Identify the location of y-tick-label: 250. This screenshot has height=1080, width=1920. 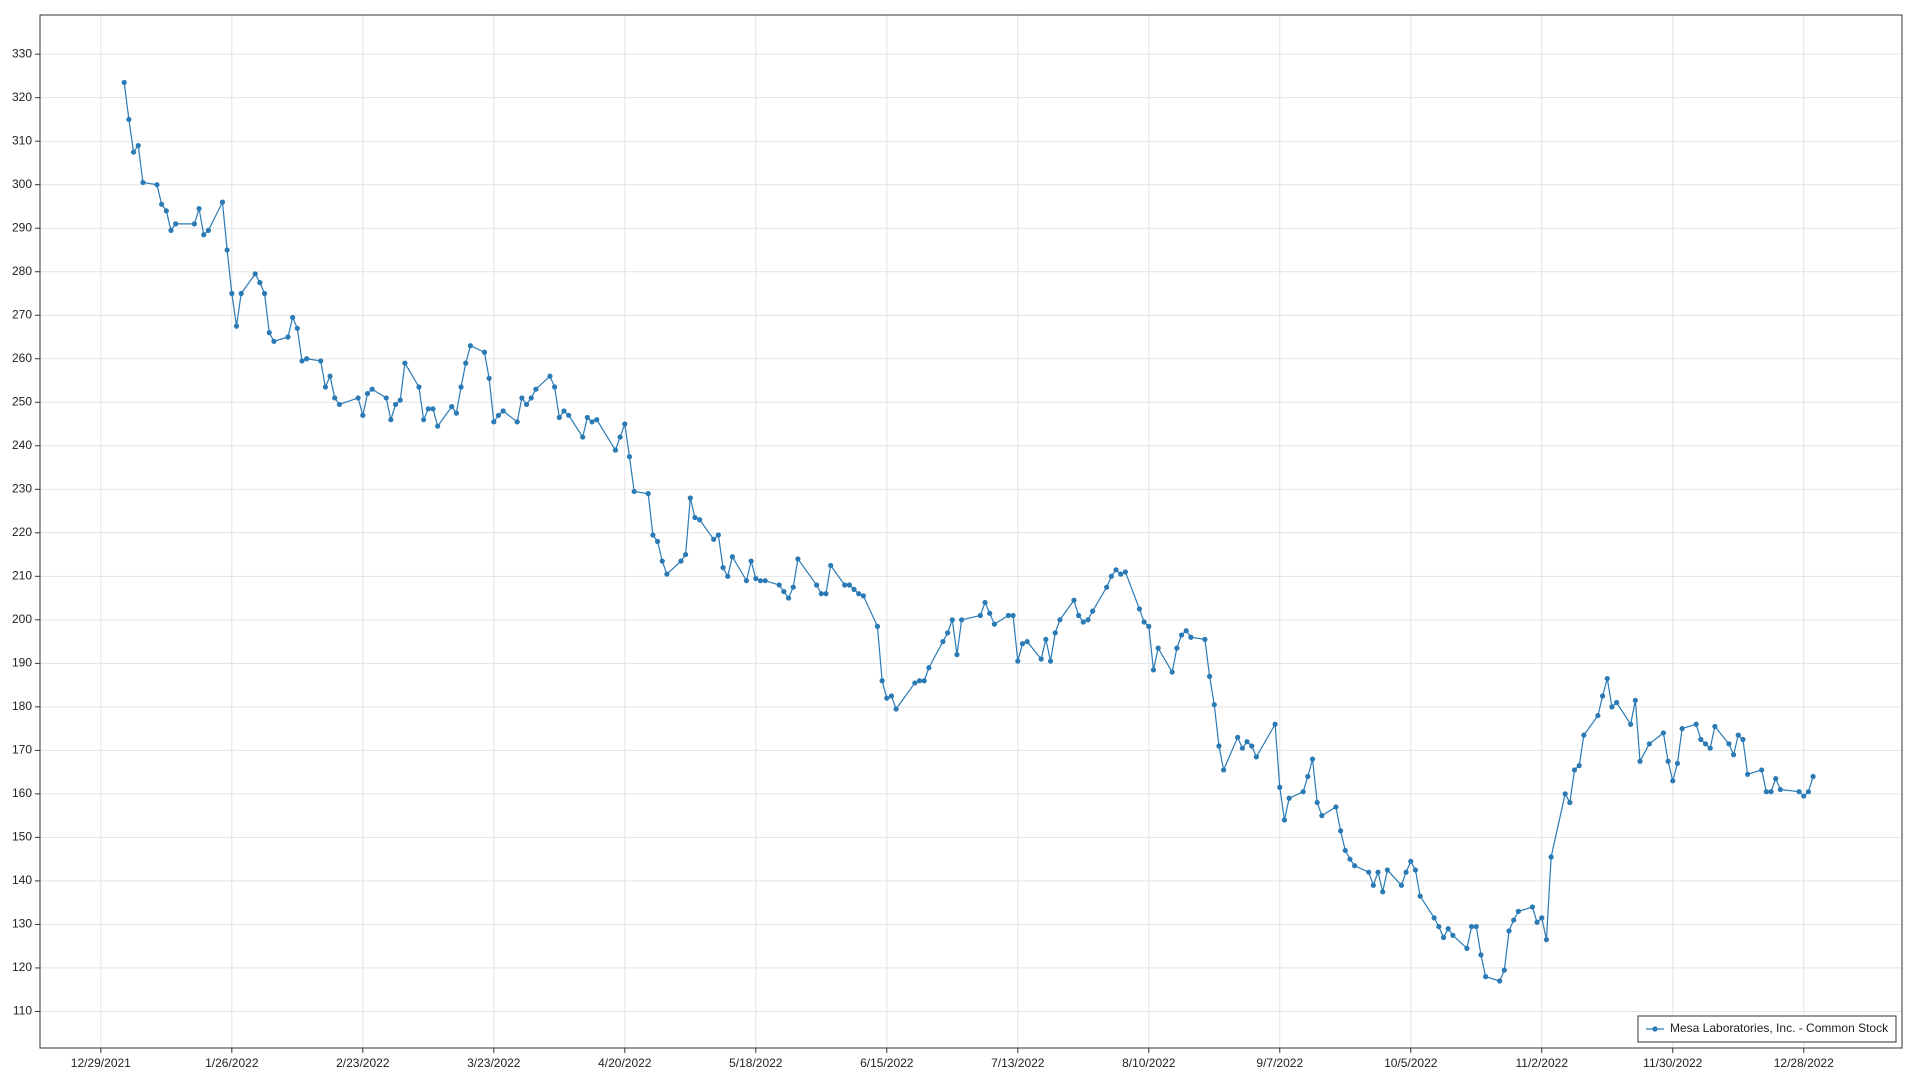
(22, 401).